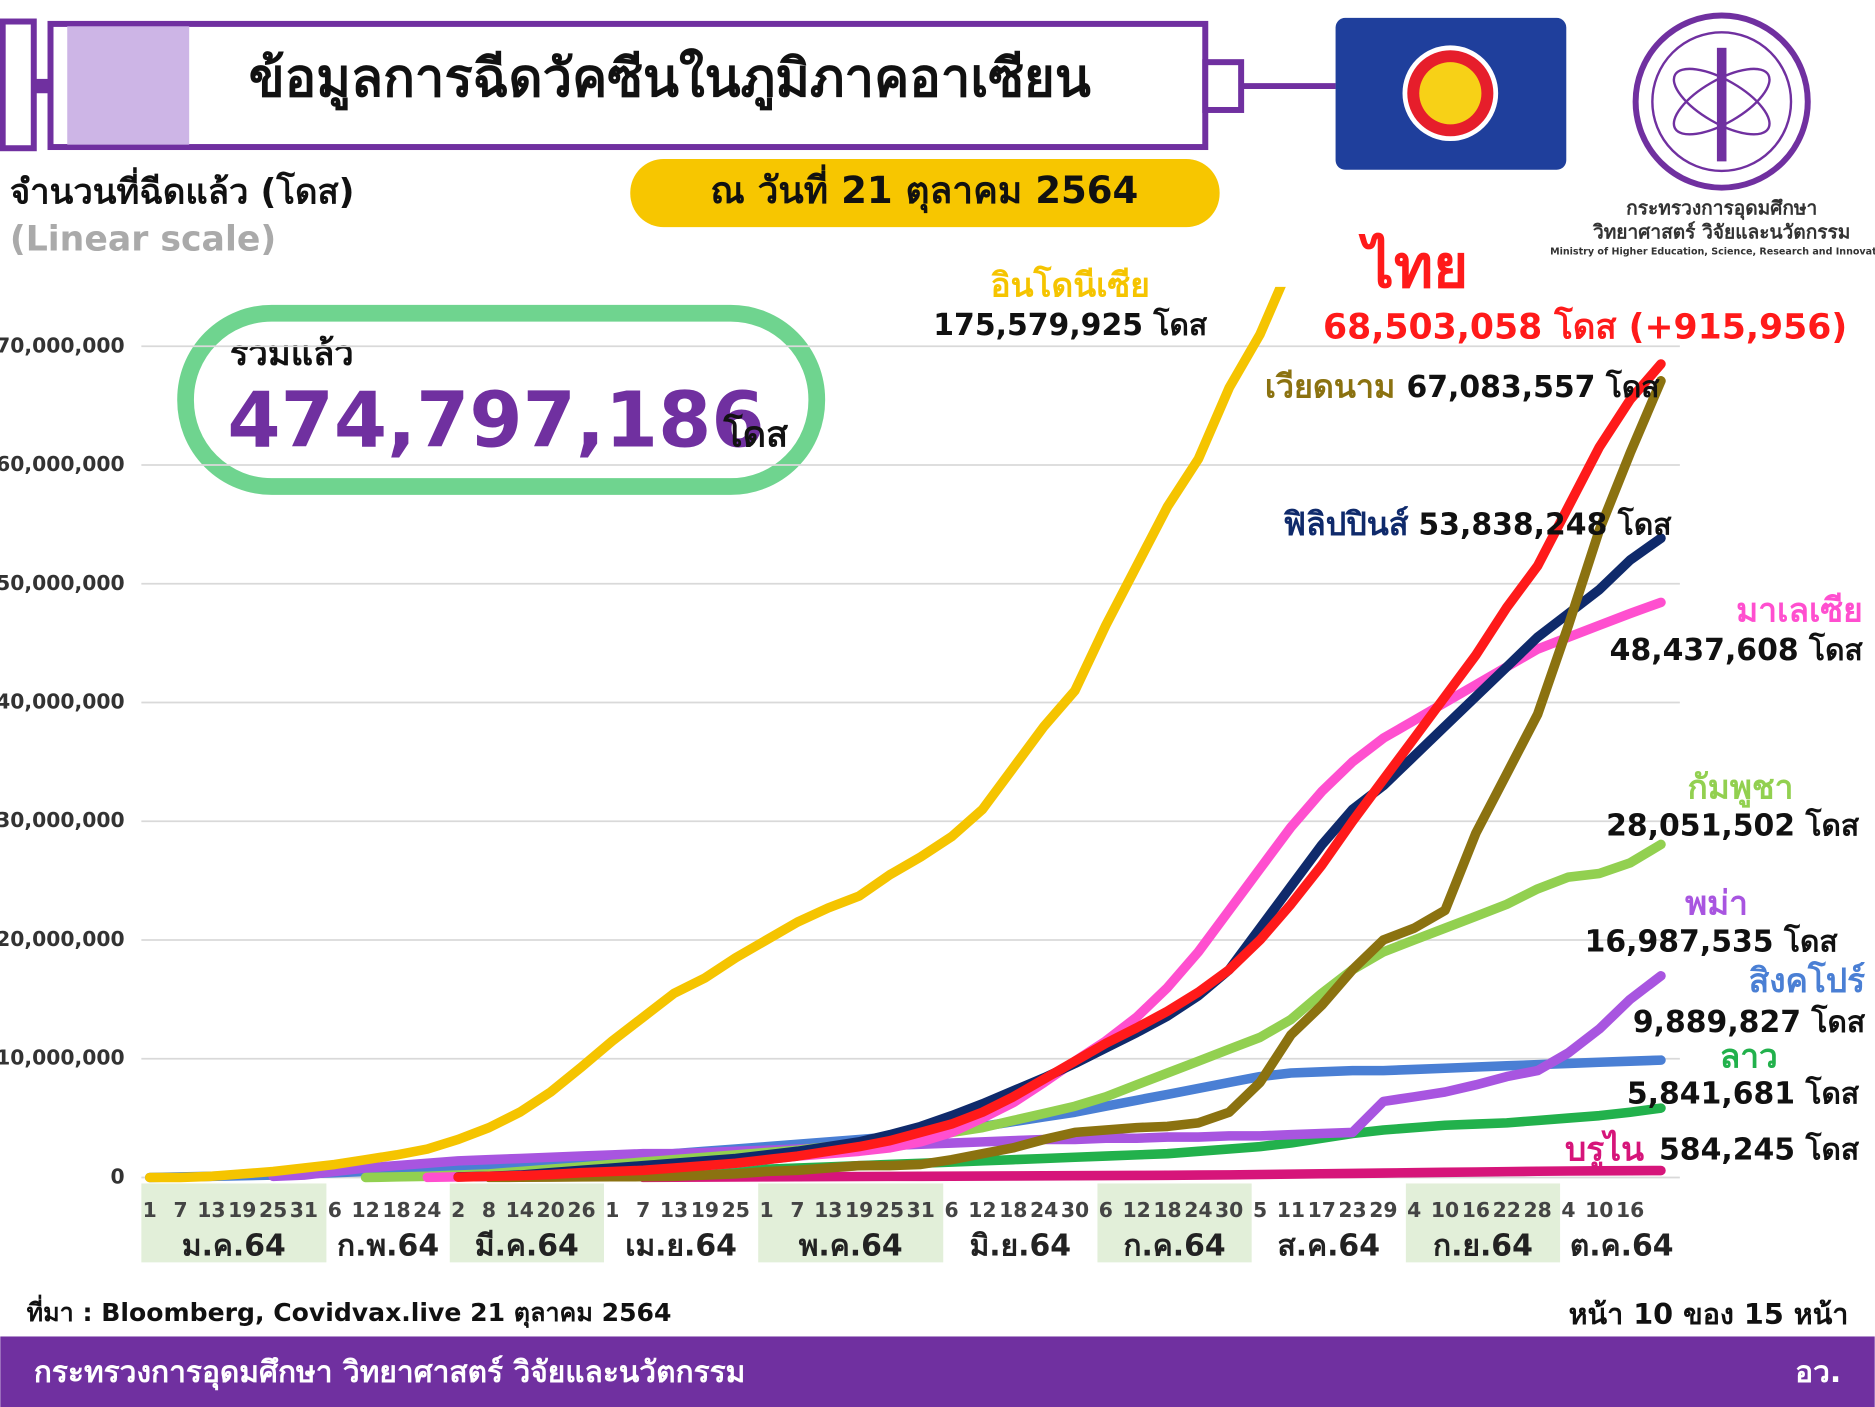  What do you see at coordinates (1709, 1314) in the screenshot?
I see `page-number: หน้า 10 ของ 15 หน้า` at bounding box center [1709, 1314].